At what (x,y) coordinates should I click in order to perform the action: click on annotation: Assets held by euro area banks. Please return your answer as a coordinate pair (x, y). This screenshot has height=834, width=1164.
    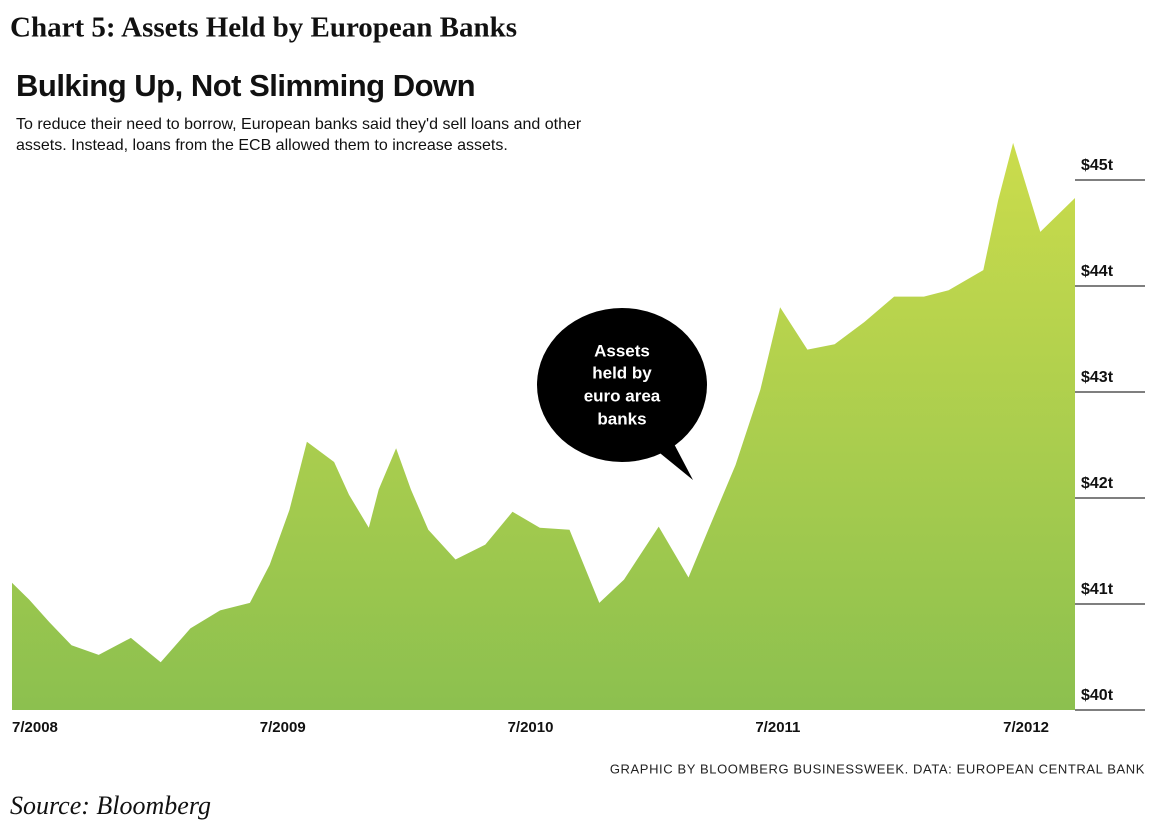
    Looking at the image, I should click on (622, 394).